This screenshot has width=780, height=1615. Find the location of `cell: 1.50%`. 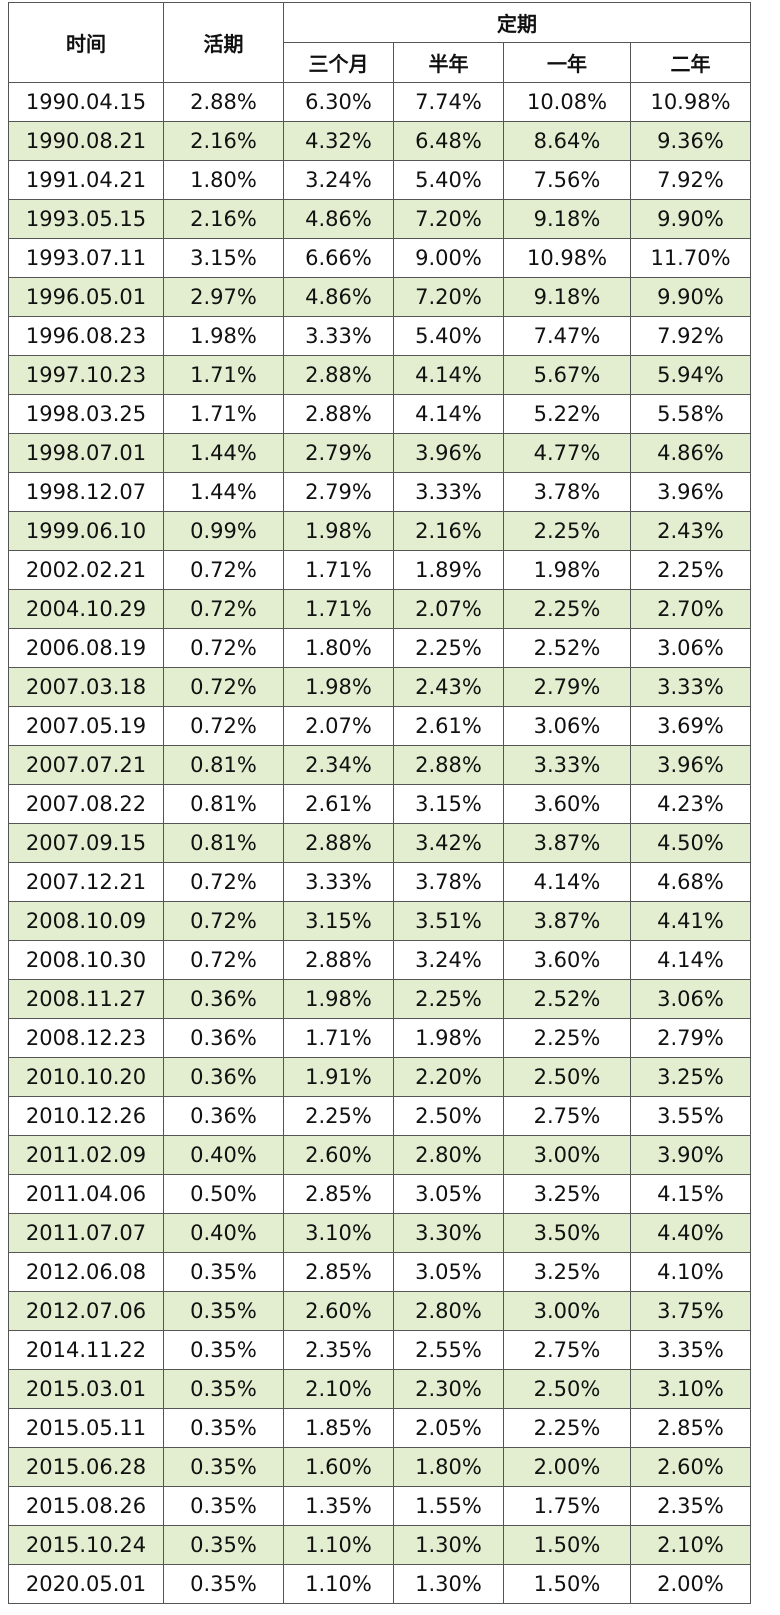

cell: 1.50% is located at coordinates (567, 1545).